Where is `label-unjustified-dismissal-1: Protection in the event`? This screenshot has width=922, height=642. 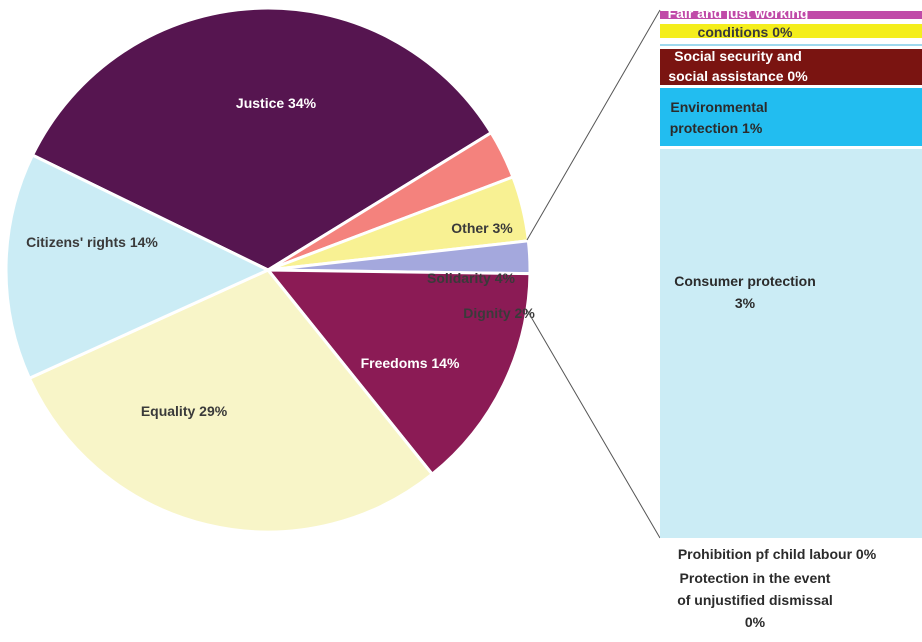 label-unjustified-dismissal-1: Protection in the event is located at coordinates (755, 578).